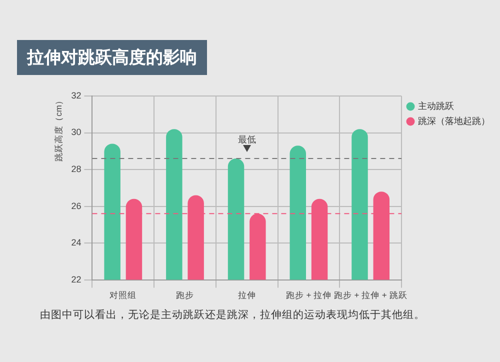  Describe the element at coordinates (123, 295) in the screenshot. I see `x-tick-label: 对照组` at that location.